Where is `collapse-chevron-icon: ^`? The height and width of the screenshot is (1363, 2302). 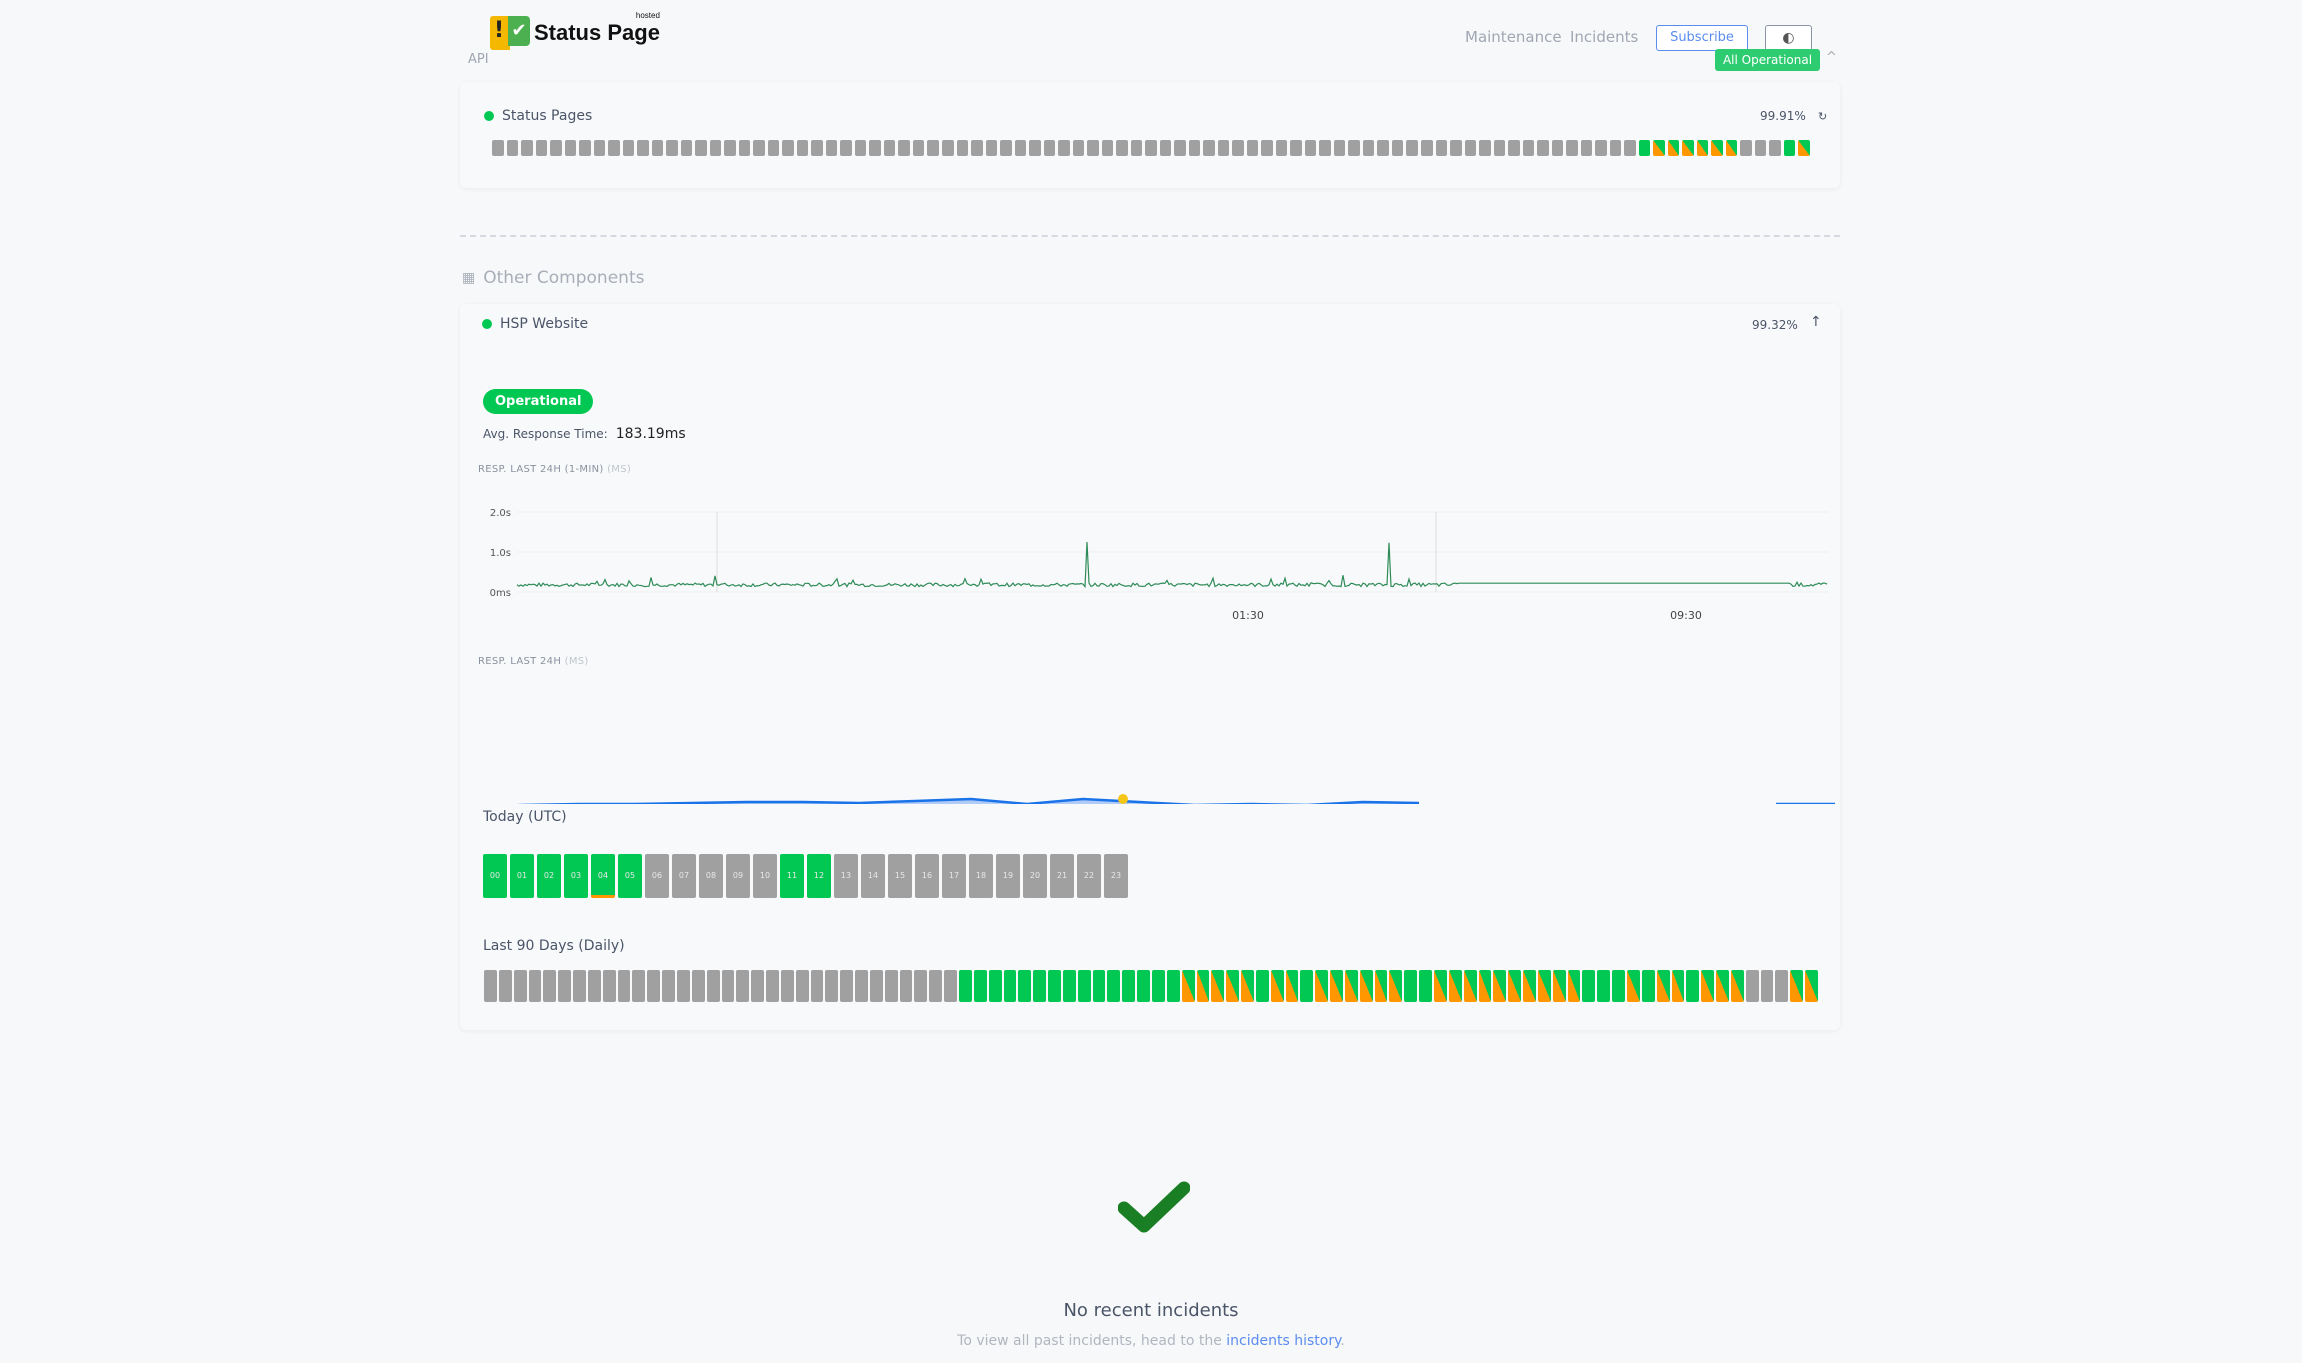
collapse-chevron-icon: ^ is located at coordinates (1831, 57).